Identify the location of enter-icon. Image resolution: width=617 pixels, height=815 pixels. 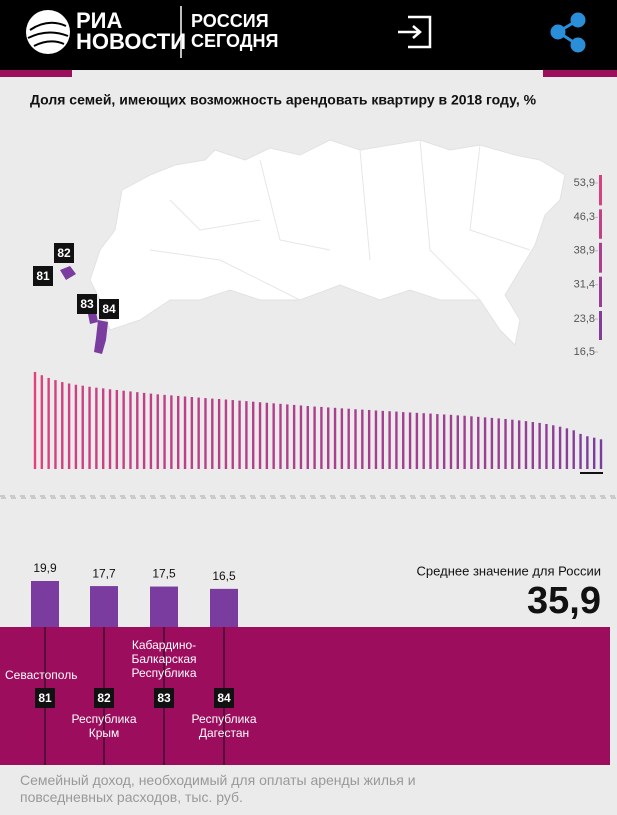
(415, 32).